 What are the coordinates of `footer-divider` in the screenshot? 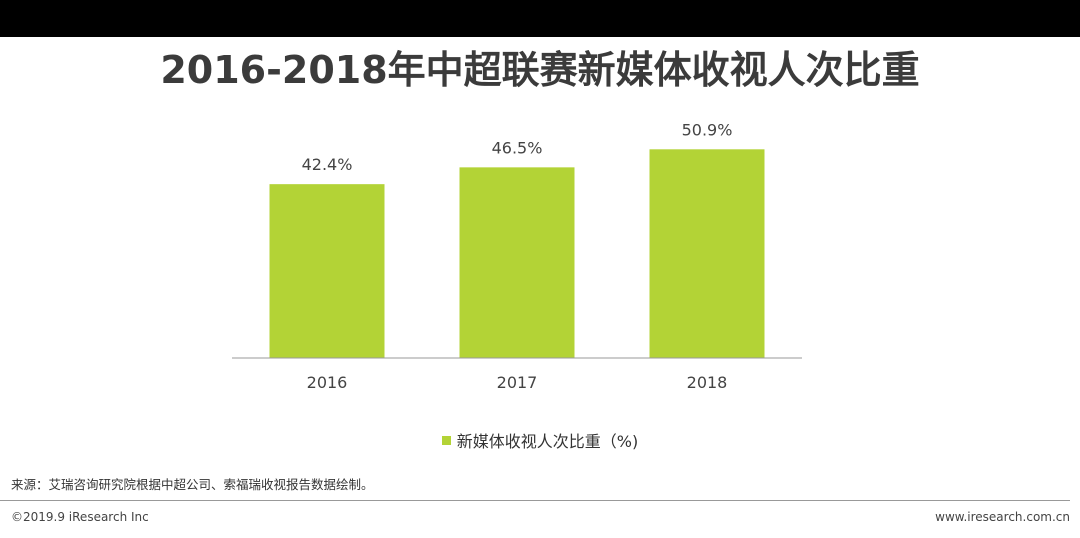 It's located at (535, 500).